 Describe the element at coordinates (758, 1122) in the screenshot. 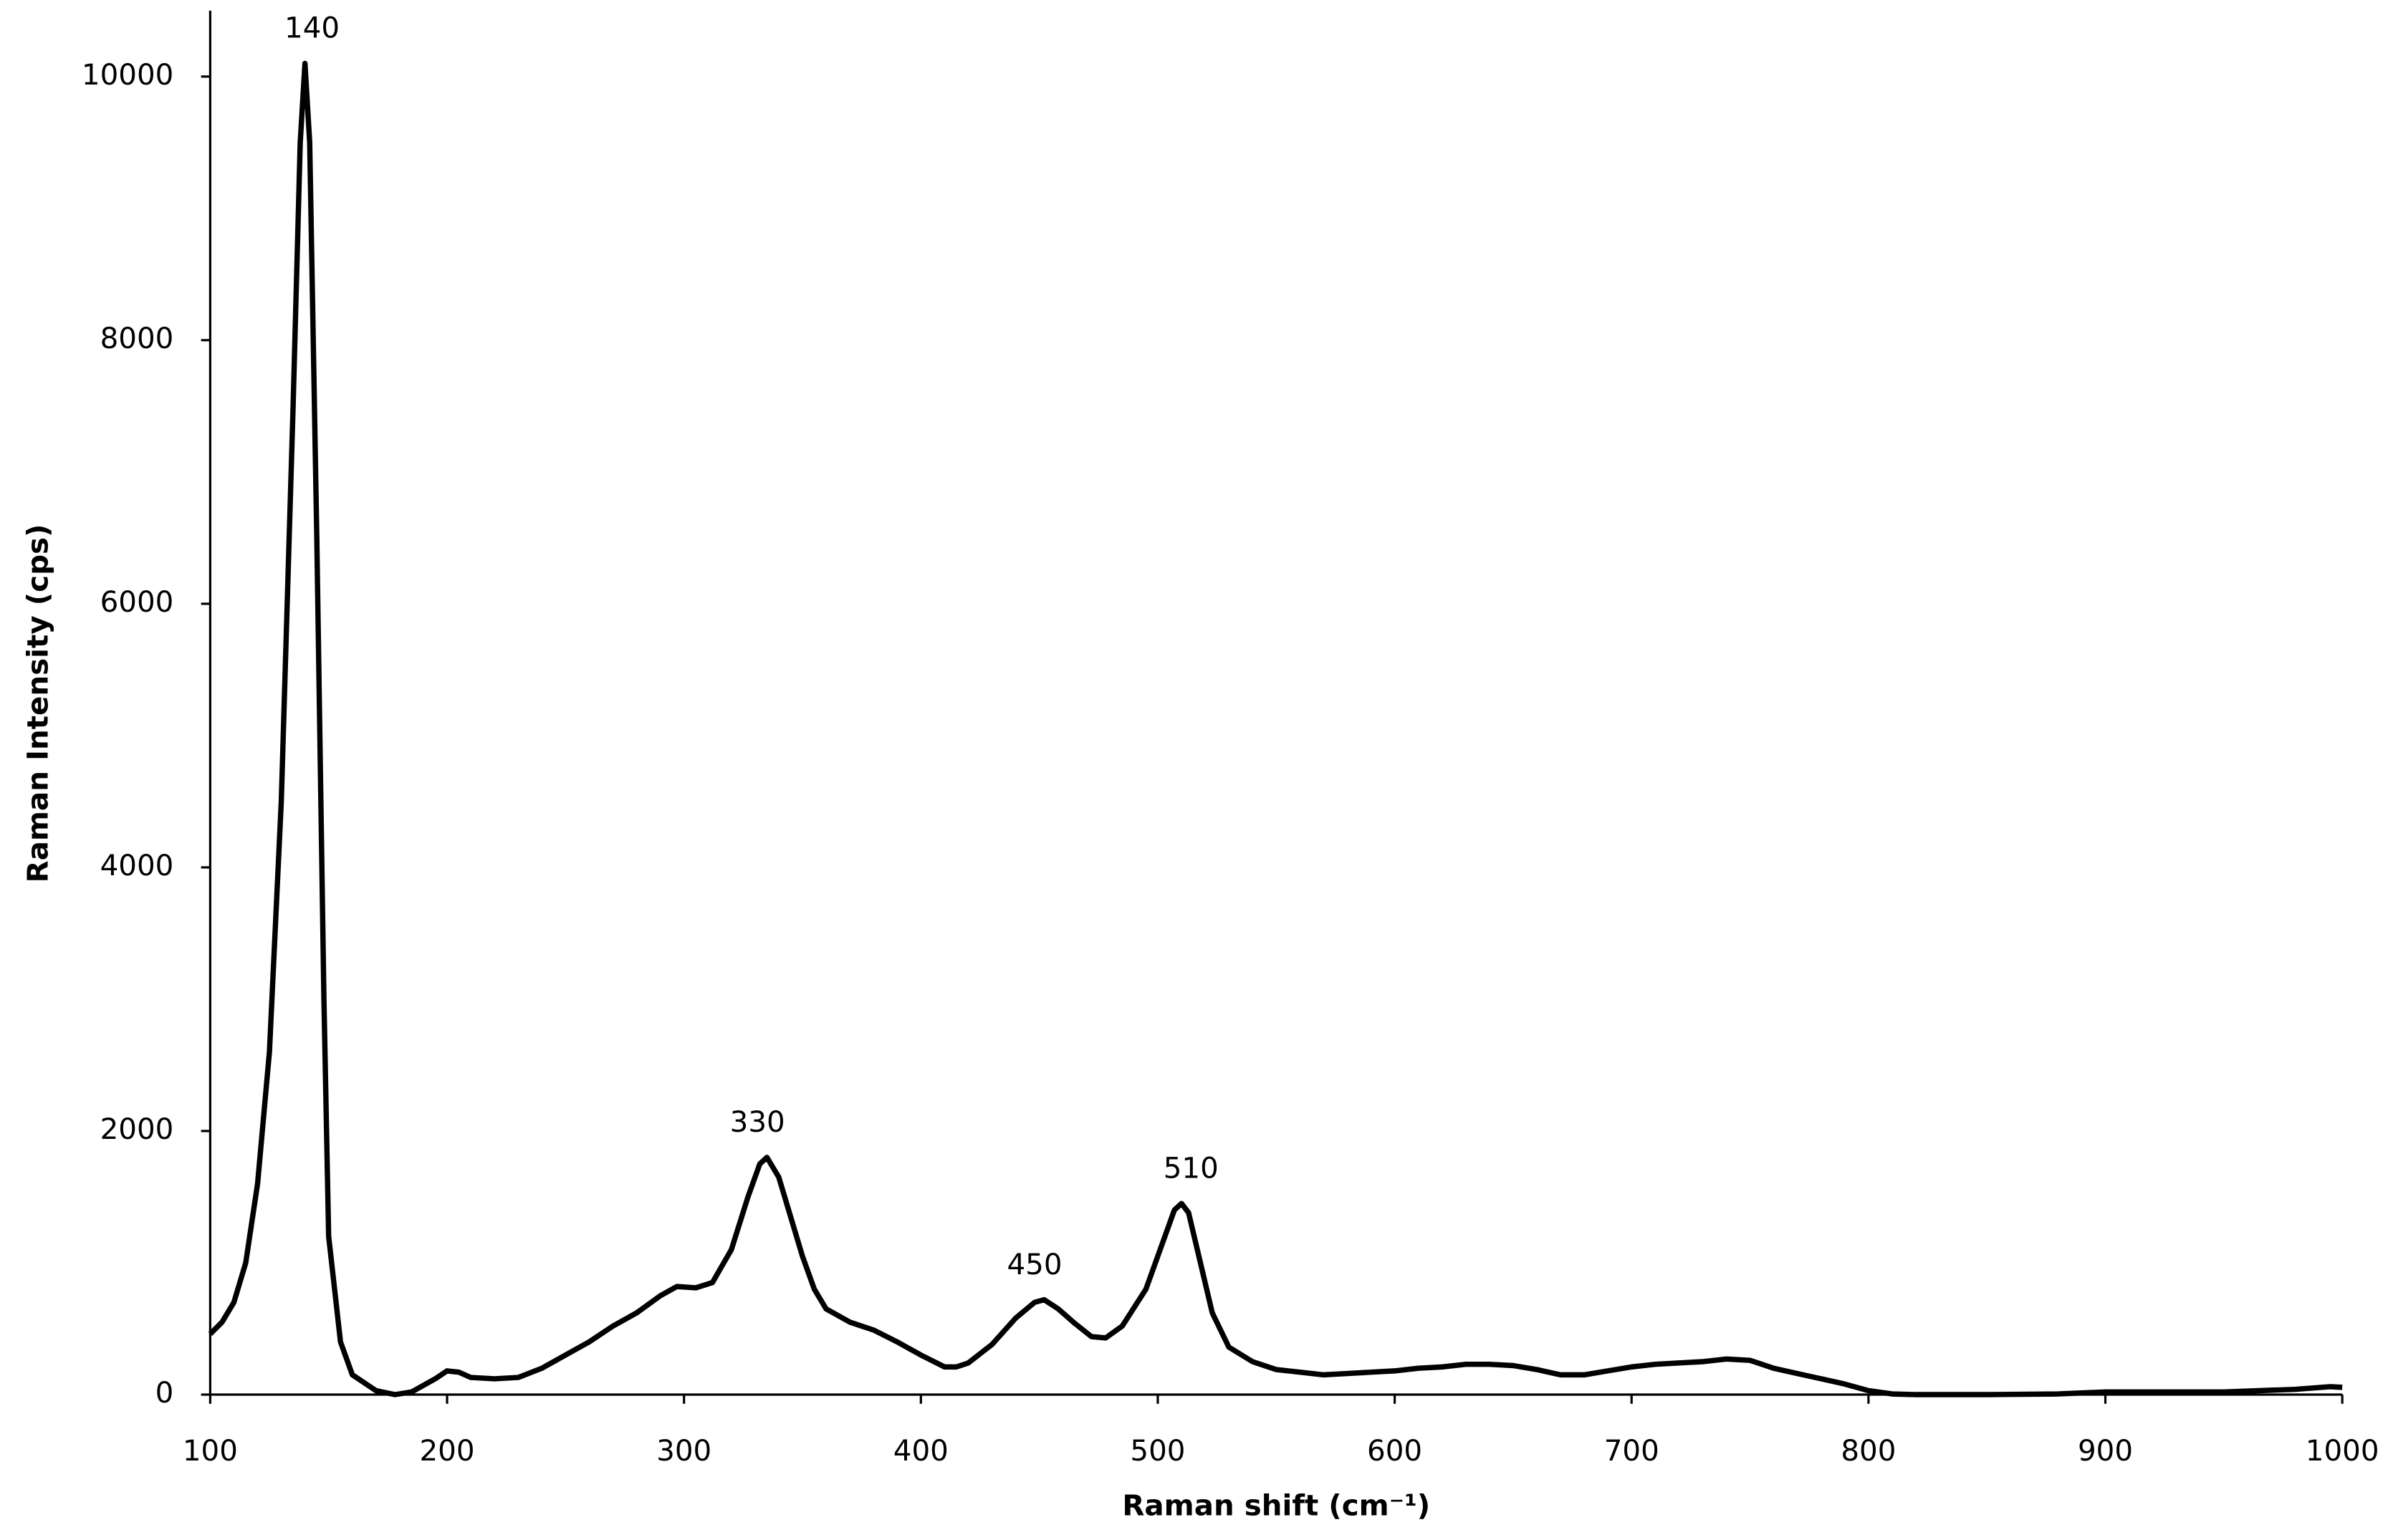

I see `peak-annotation: 330` at that location.